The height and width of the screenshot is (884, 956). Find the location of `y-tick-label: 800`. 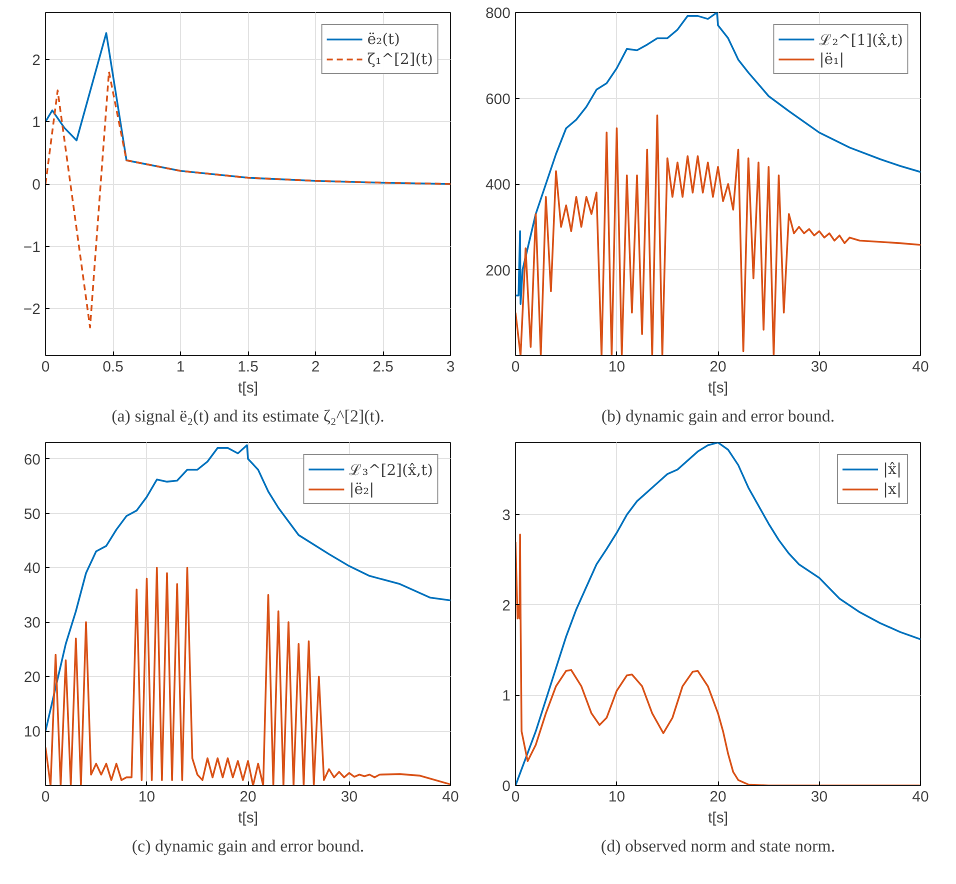

y-tick-label: 800 is located at coordinates (498, 13).